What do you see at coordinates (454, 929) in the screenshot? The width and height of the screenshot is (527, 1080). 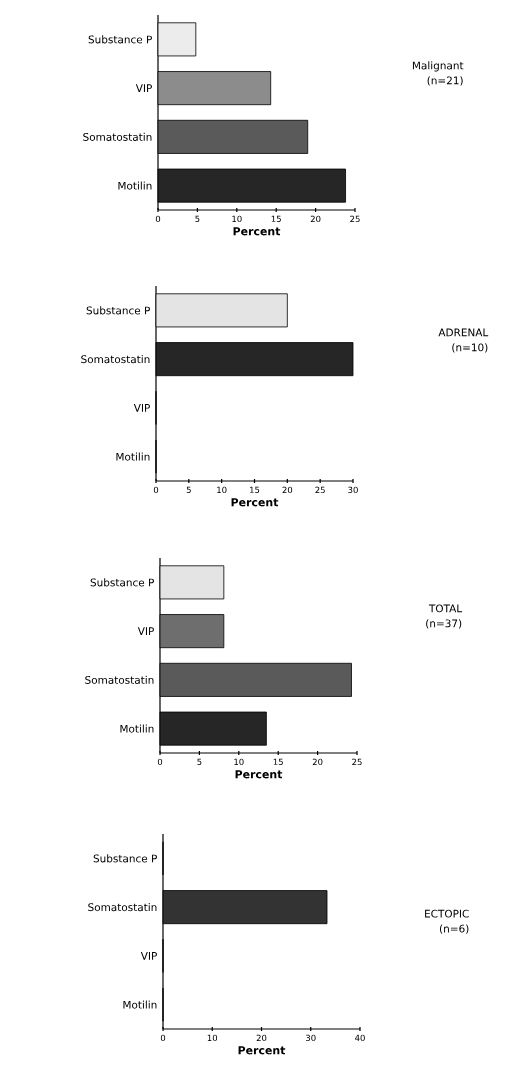 I see `text: (n=6)` at bounding box center [454, 929].